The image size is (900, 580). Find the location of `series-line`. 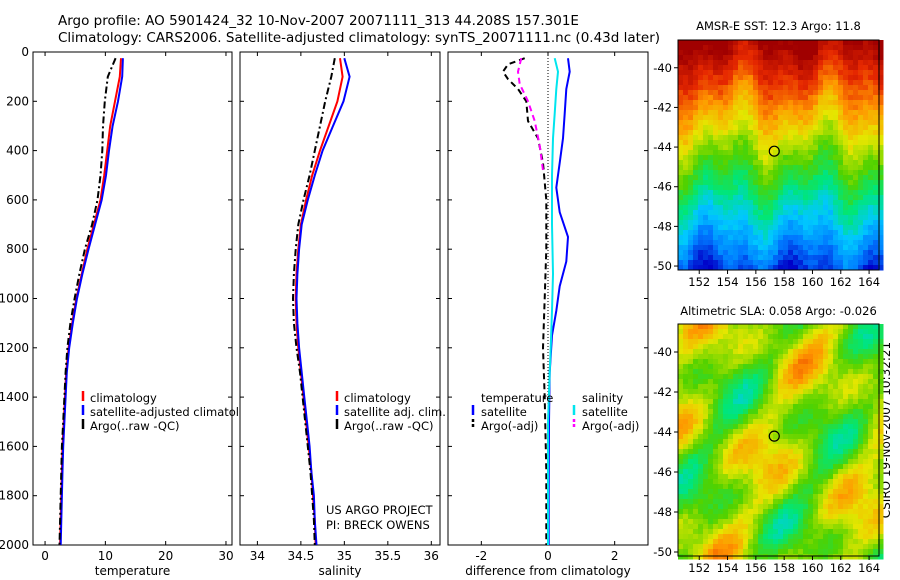

series-line is located at coordinates (323, 301).